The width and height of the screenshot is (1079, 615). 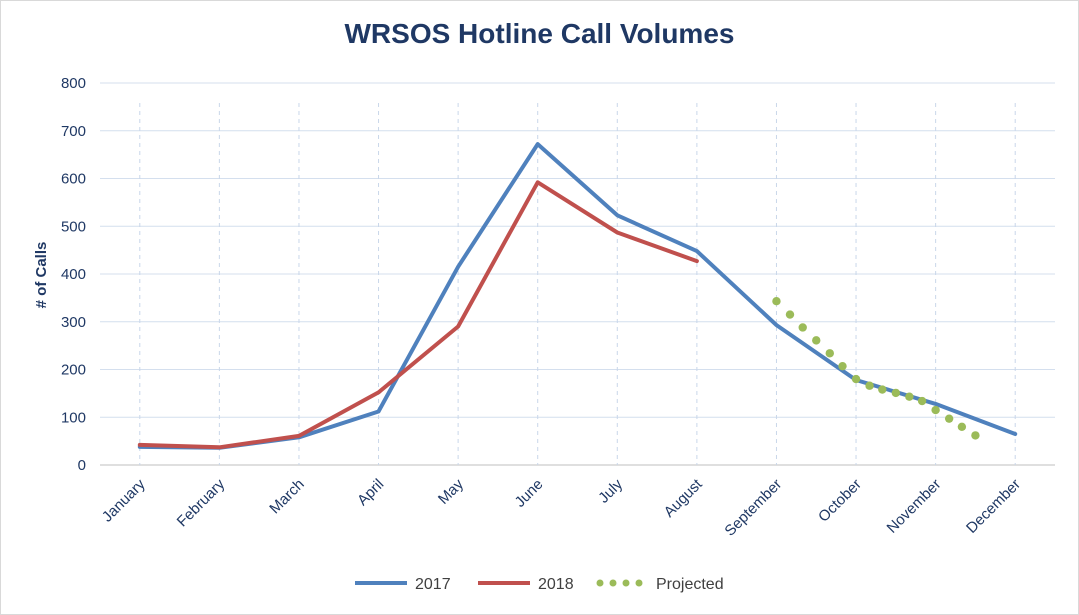 What do you see at coordinates (433, 584) in the screenshot?
I see `legend-label: 2017` at bounding box center [433, 584].